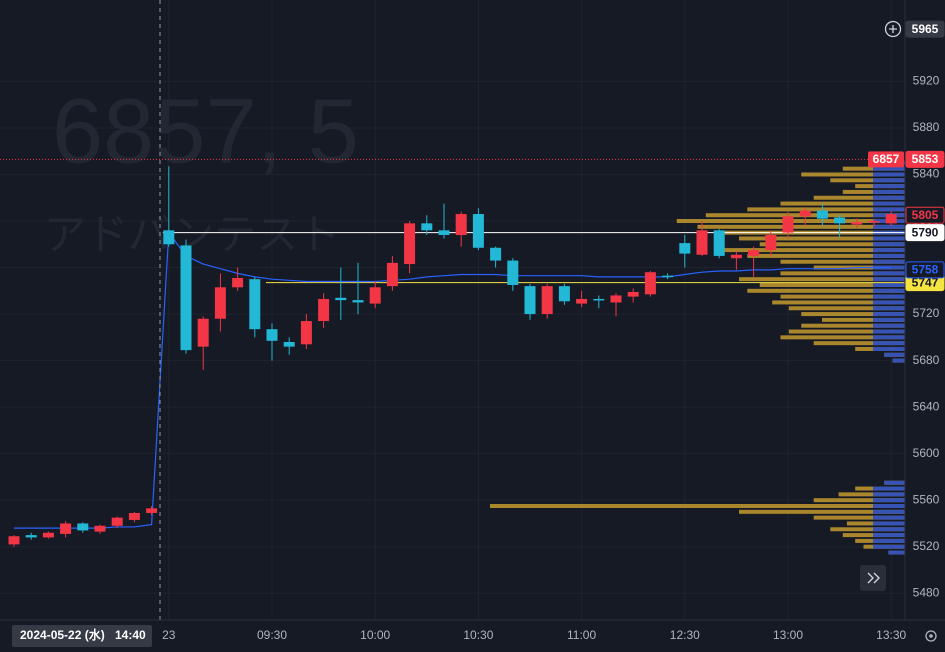 Image resolution: width=945 pixels, height=652 pixels. Describe the element at coordinates (926, 313) in the screenshot. I see `y-tick-label: 5720` at that location.